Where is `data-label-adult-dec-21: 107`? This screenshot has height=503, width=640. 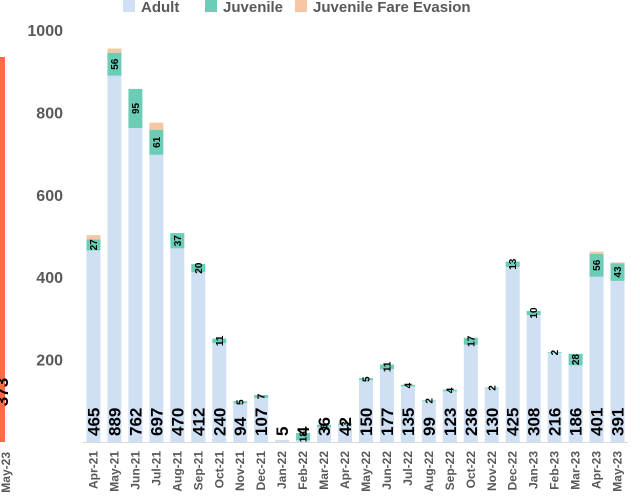 data-label-adult-dec-21: 107 is located at coordinates (261, 422).